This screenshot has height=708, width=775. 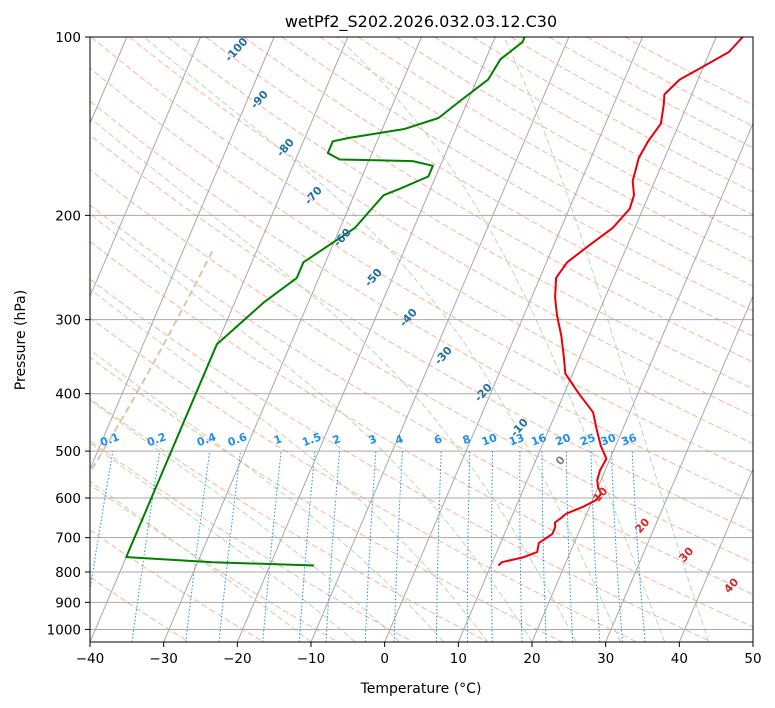 I want to click on mixing-ratio-label: 1.5, so click(x=311, y=439).